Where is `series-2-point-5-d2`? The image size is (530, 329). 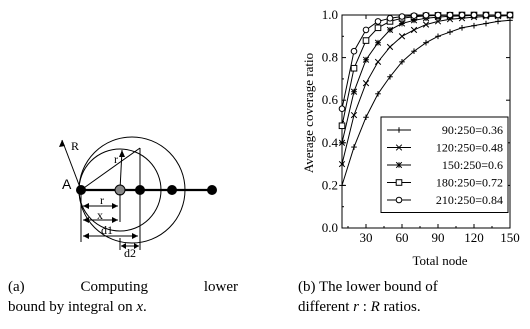 series-2-point-5-d2 is located at coordinates (402, 23).